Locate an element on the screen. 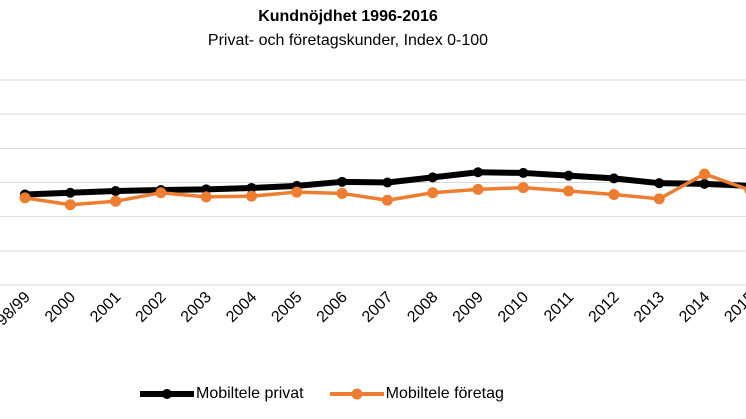  legend-item-foretag: Mobiltele företag is located at coordinates (416, 394).